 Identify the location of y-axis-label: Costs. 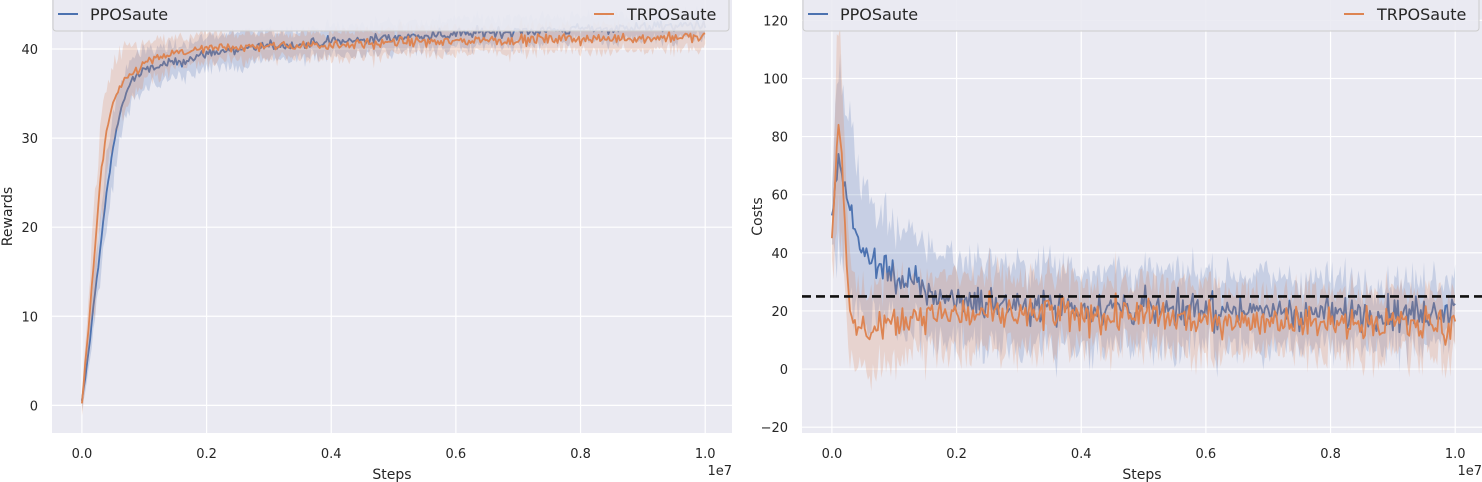
(758, 216).